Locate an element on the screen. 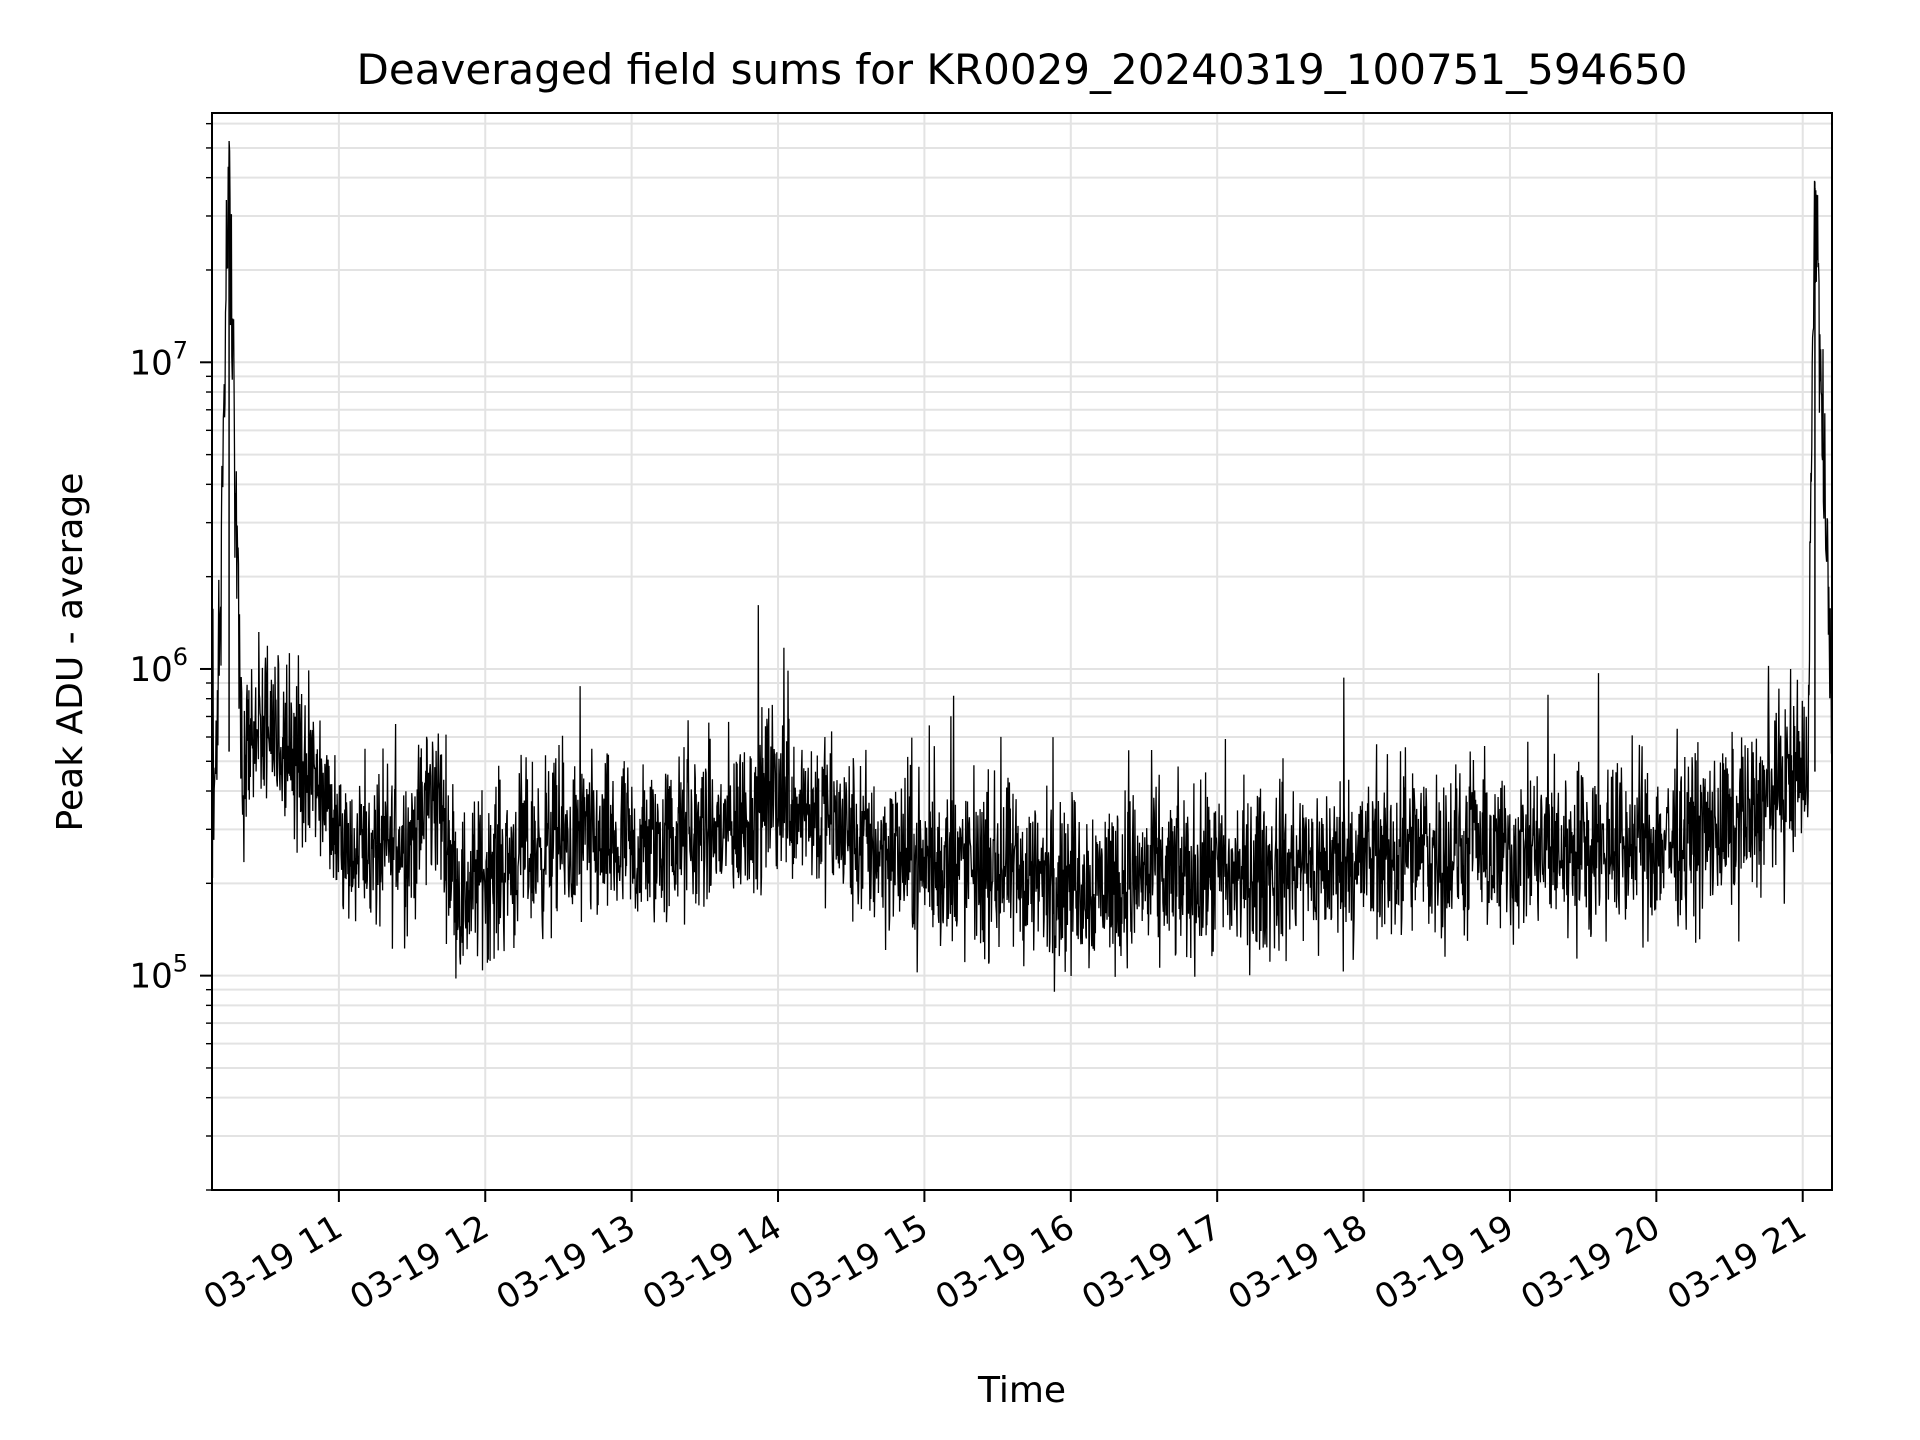 This screenshot has height=1440, width=1920. x-tick-label: 03-19 15 is located at coordinates (859, 1262).